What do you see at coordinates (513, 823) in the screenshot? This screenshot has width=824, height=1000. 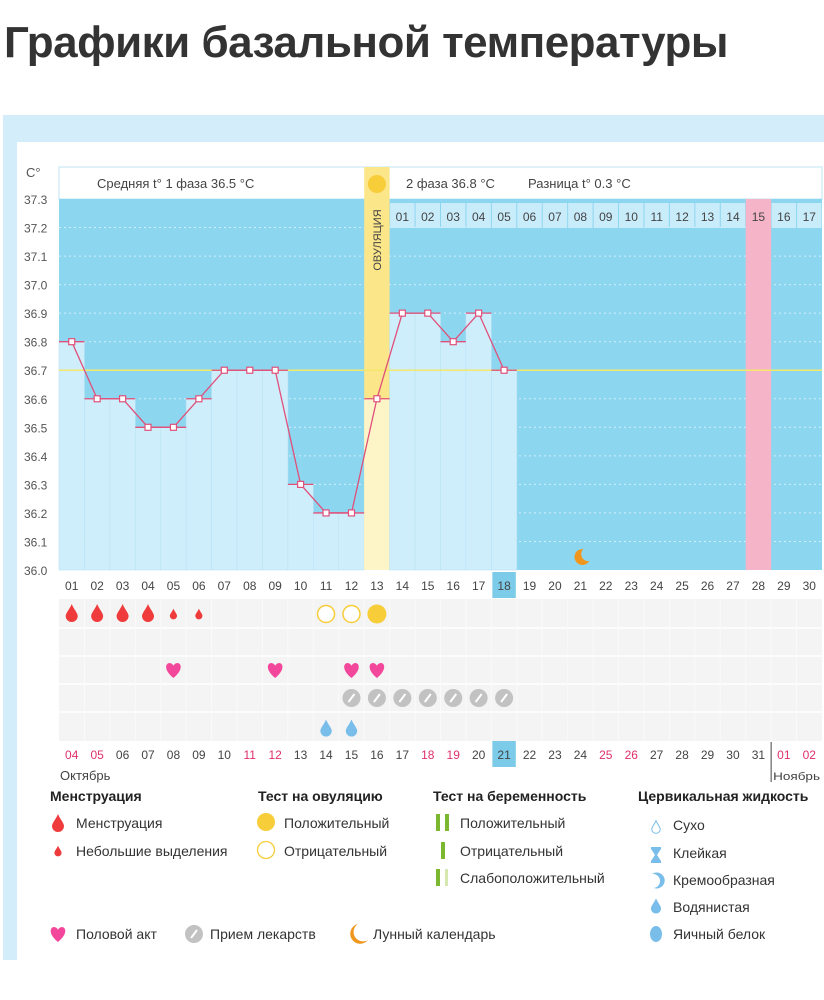 I see `legend-preg-positive: Положительный` at bounding box center [513, 823].